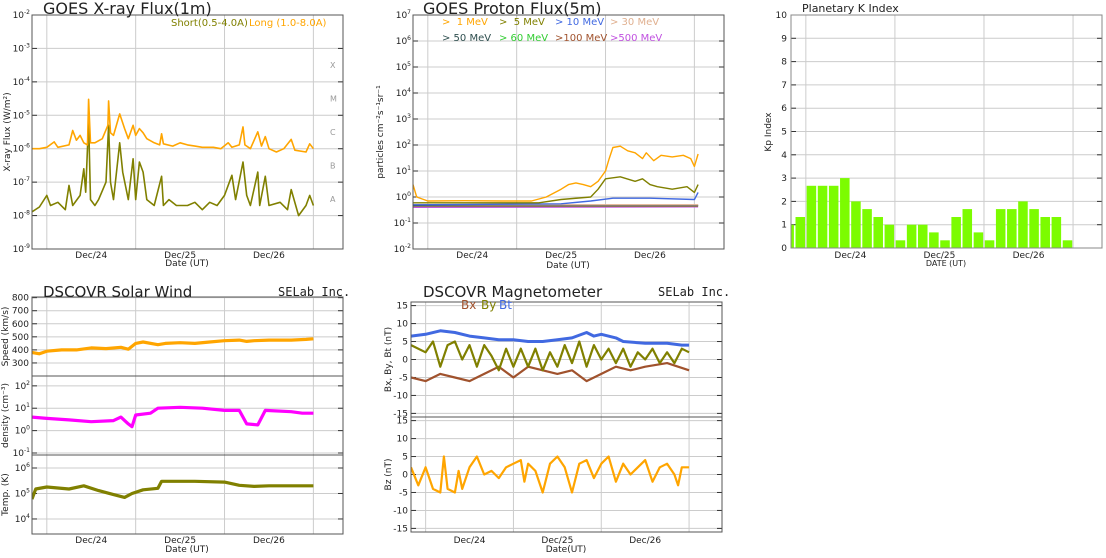 This screenshot has width=1106, height=558. What do you see at coordinates (333, 199) in the screenshot?
I see `flare-class-label: A` at bounding box center [333, 199].